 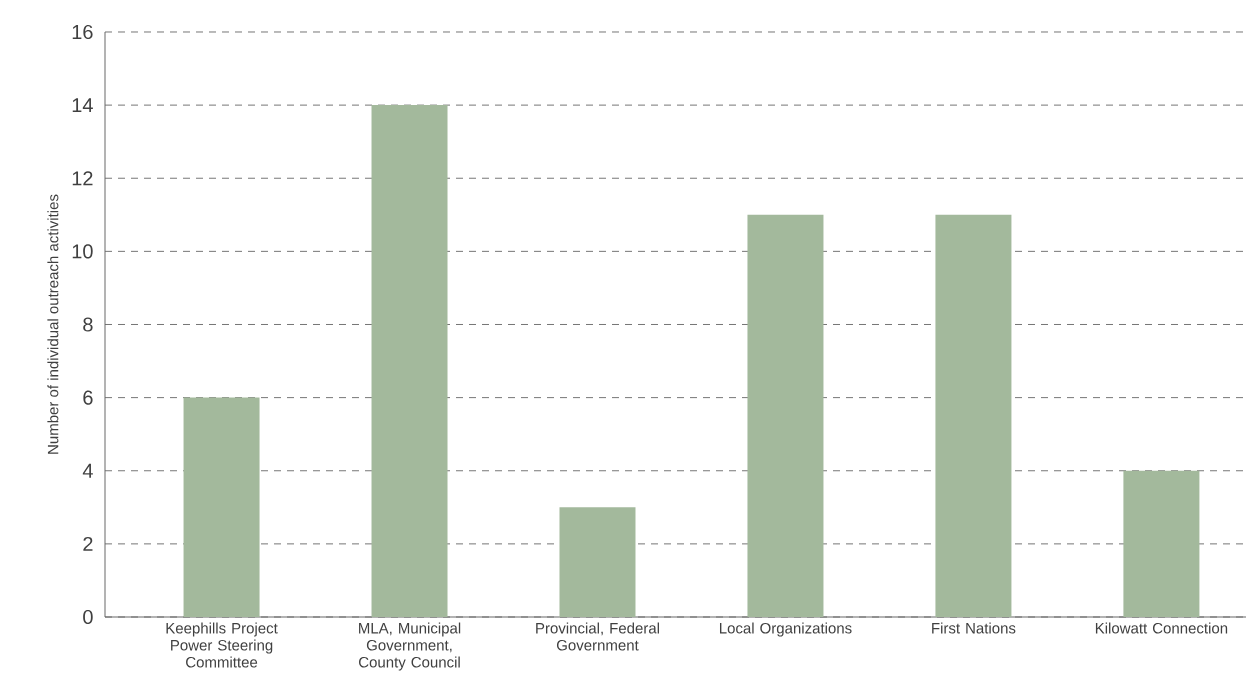 What do you see at coordinates (82, 251) in the screenshot?
I see `y-tick-label: 10` at bounding box center [82, 251].